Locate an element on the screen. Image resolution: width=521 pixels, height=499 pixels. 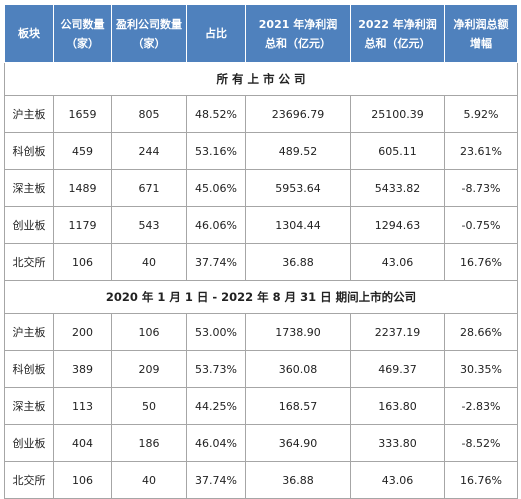
header-cell: 占比 is located at coordinates (216, 33).